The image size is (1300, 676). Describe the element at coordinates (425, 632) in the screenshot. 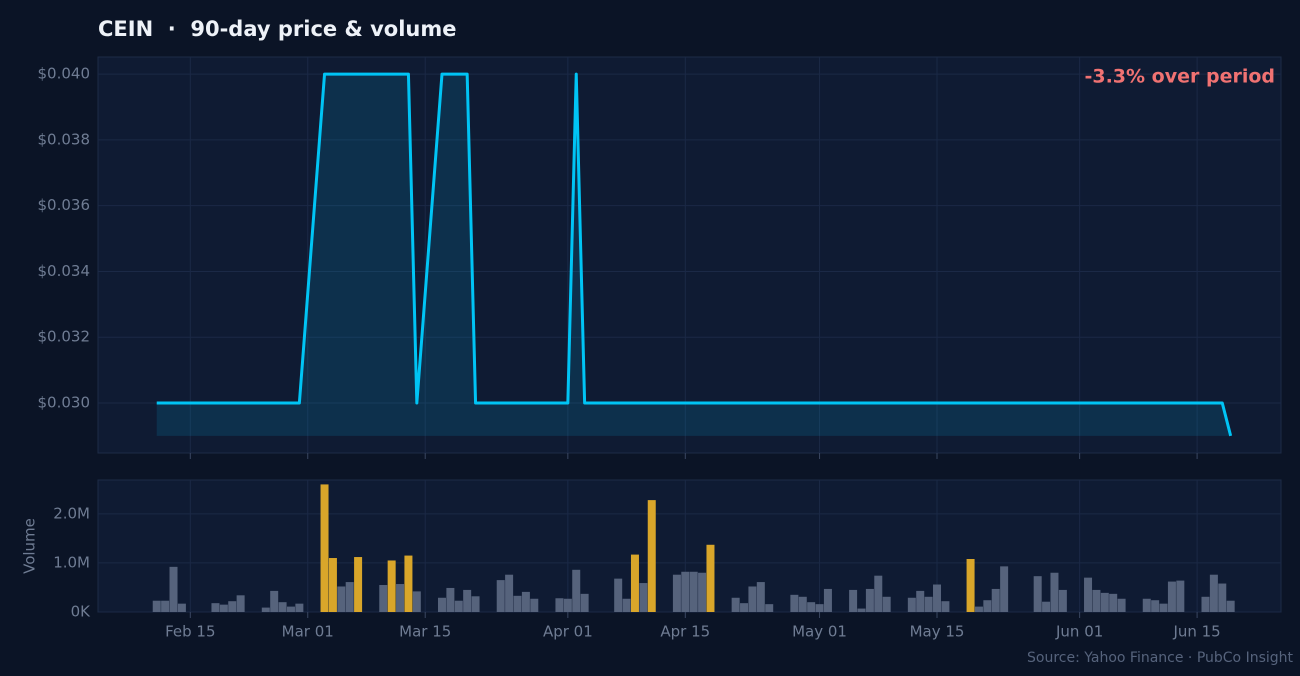

I see `x-tick-label: Mar 15` at that location.